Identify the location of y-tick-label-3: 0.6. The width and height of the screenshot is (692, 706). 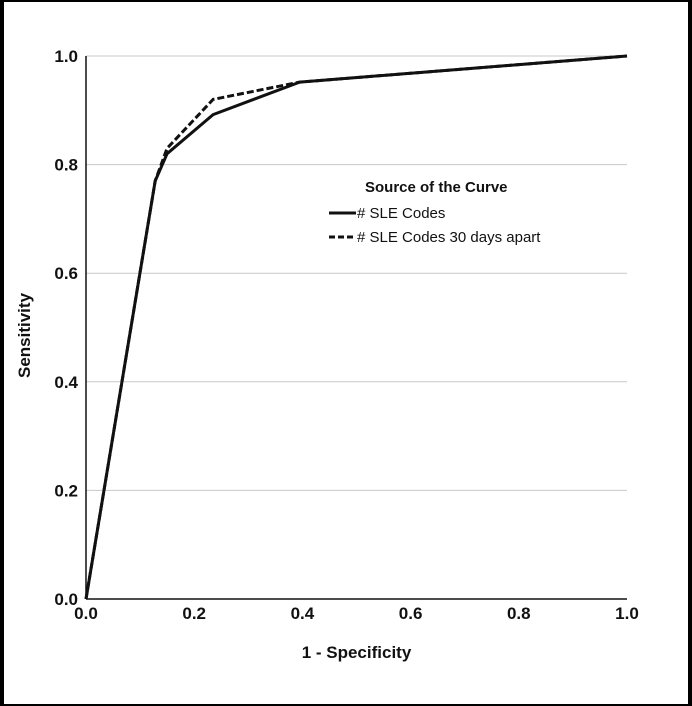
(66, 273).